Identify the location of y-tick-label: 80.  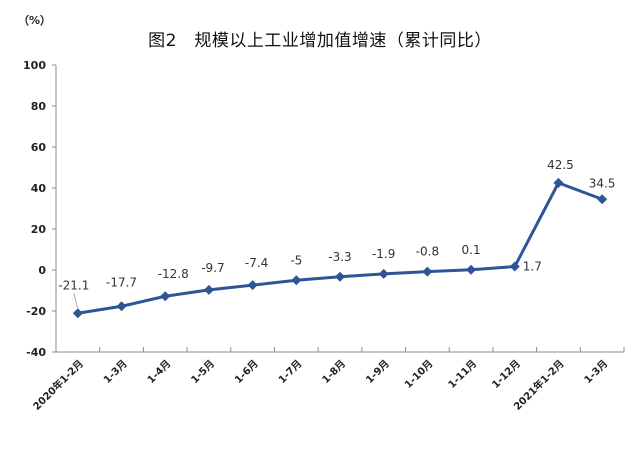
(39, 106).